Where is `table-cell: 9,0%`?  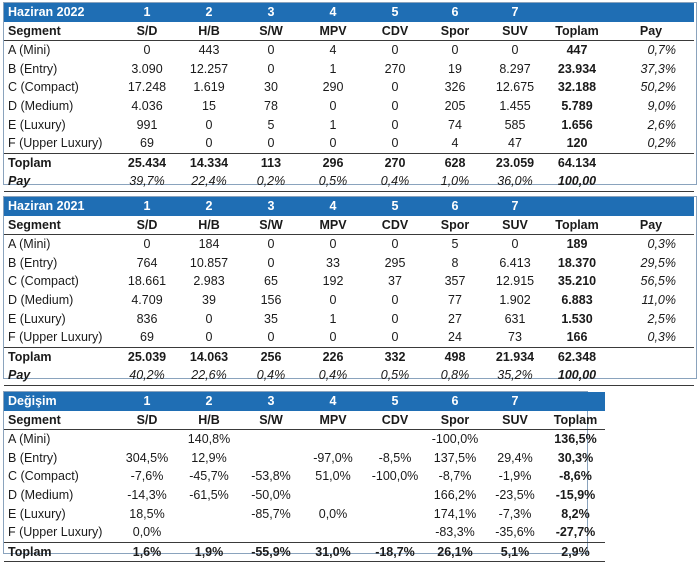
table-cell: 9,0% is located at coordinates (651, 106).